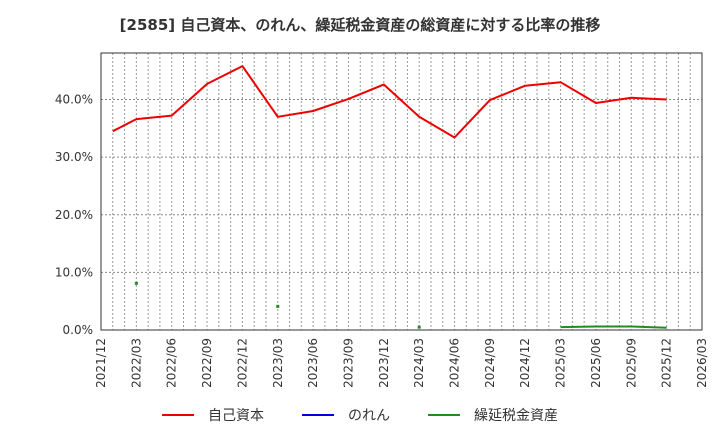  Describe the element at coordinates (419, 363) in the screenshot. I see `x-tick-label: 2024/03` at that location.